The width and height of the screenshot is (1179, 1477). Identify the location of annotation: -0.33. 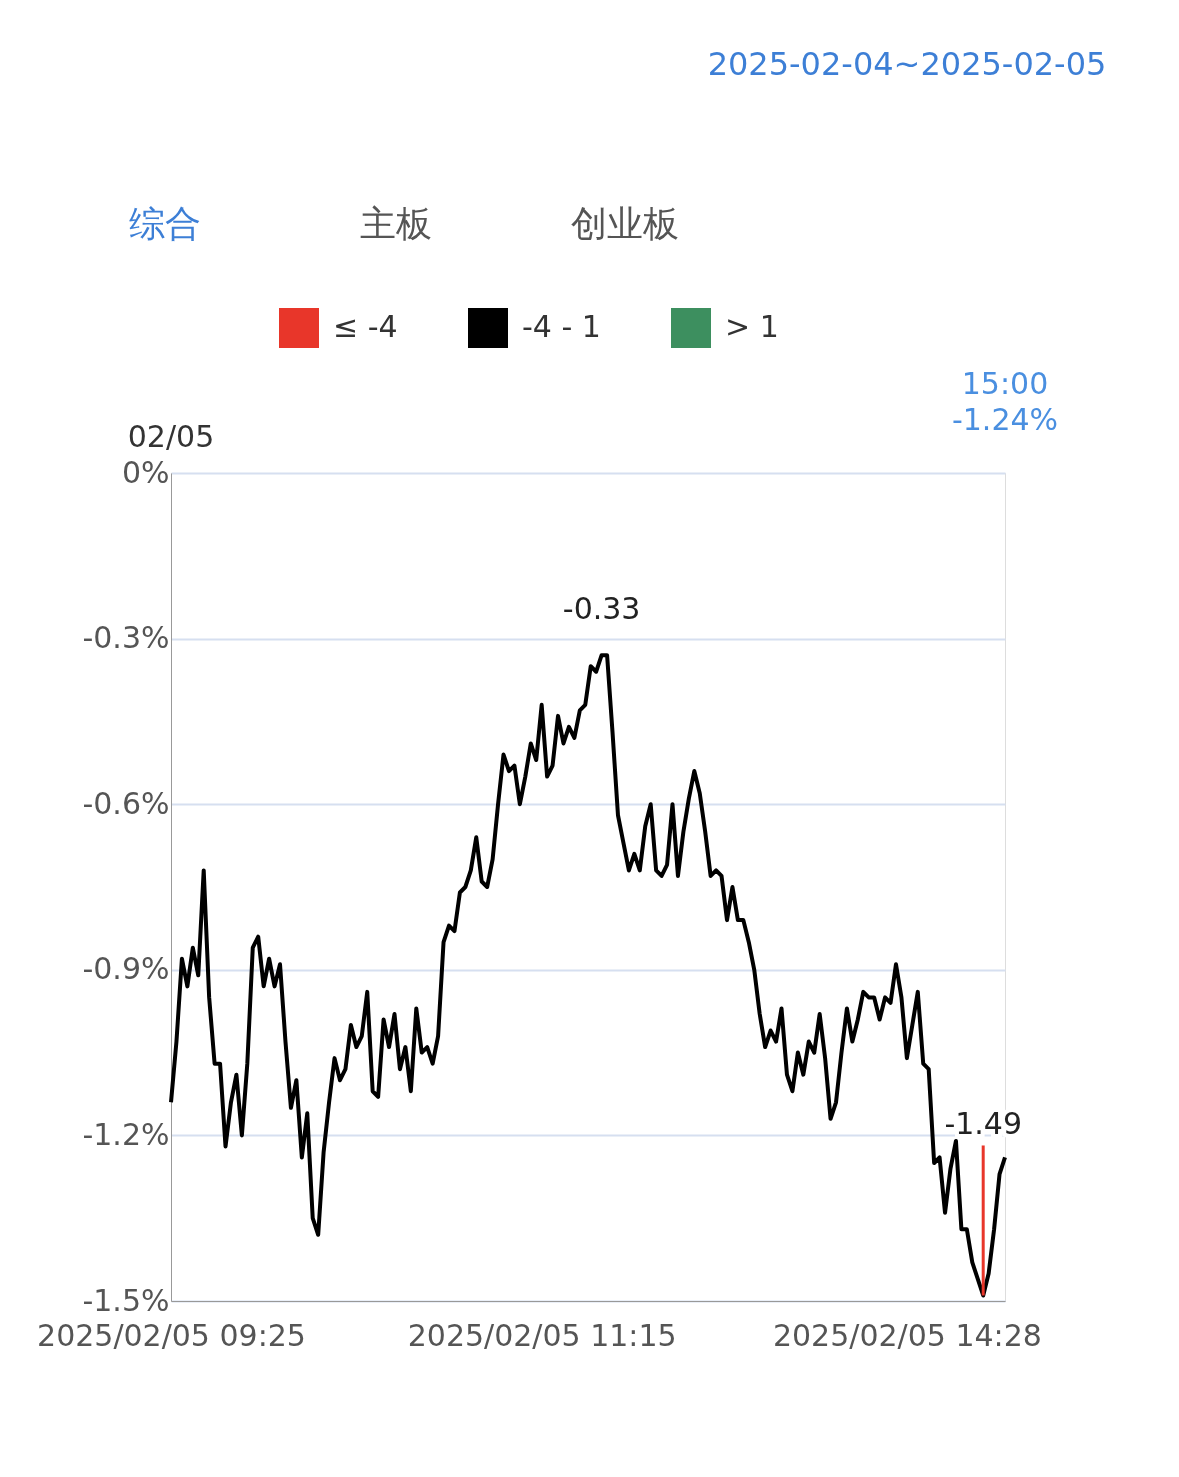
(601, 609).